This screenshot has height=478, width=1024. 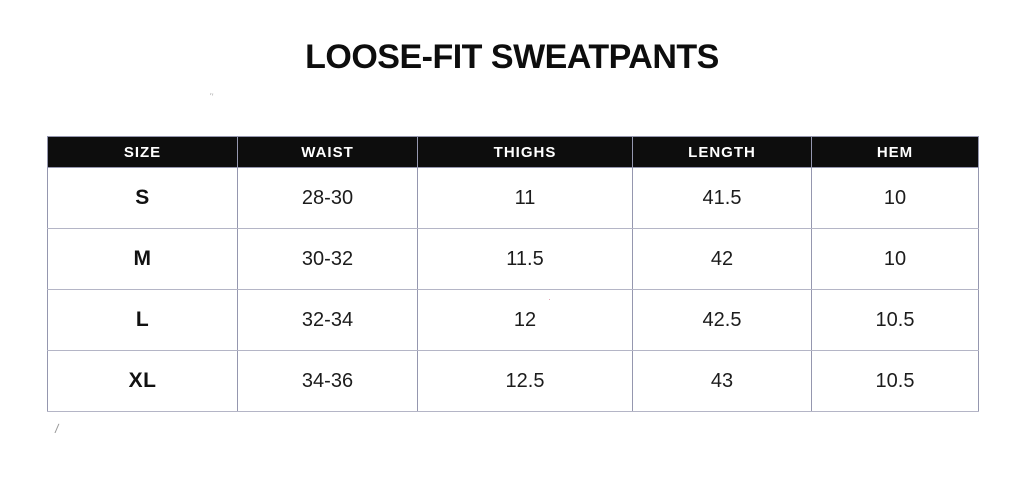 What do you see at coordinates (211, 97) in the screenshot?
I see `dust-speck: ''` at bounding box center [211, 97].